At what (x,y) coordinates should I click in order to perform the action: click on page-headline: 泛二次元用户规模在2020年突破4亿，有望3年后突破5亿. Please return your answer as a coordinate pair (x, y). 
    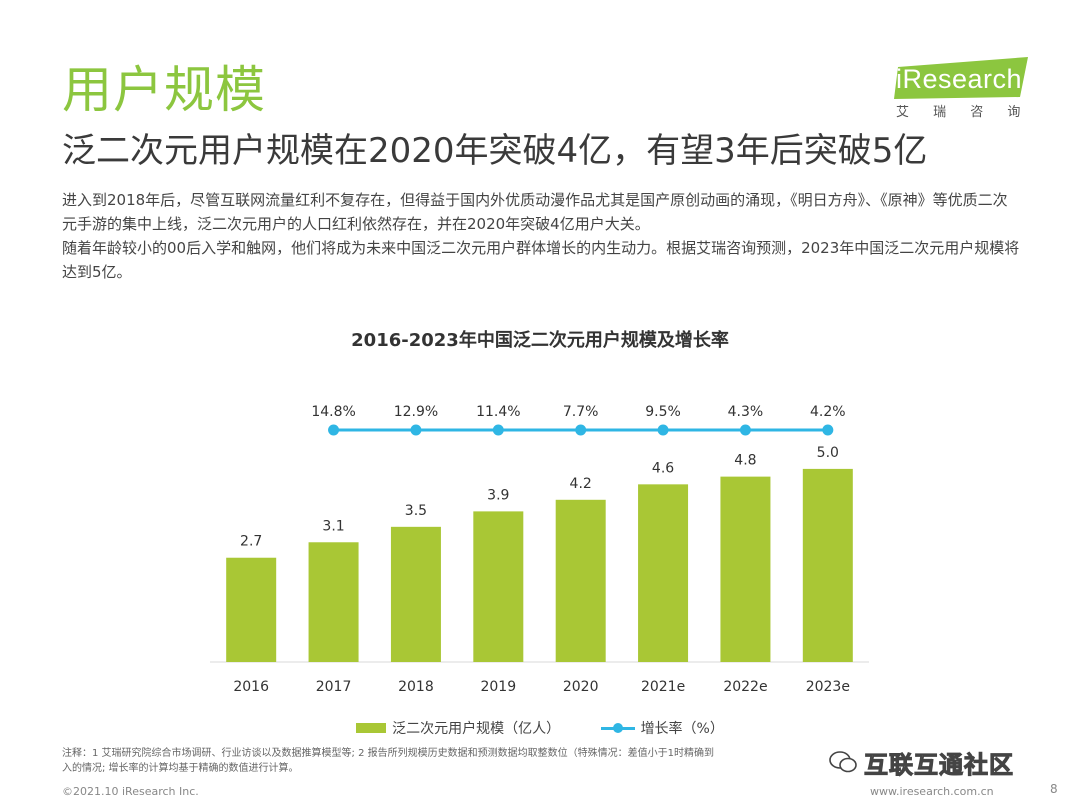
    Looking at the image, I should click on (495, 151).